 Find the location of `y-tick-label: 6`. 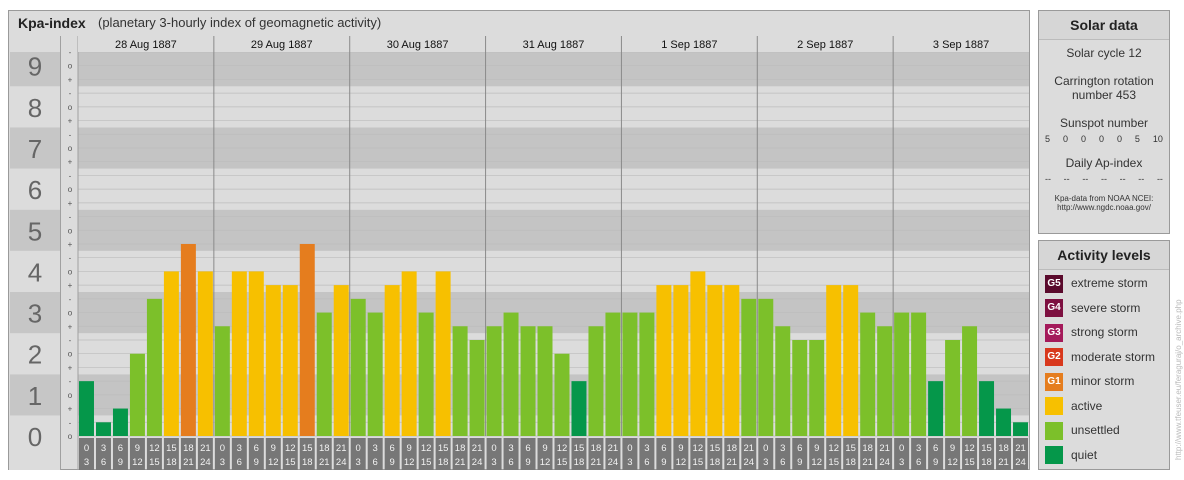

y-tick-label: 6 is located at coordinates (35, 190).